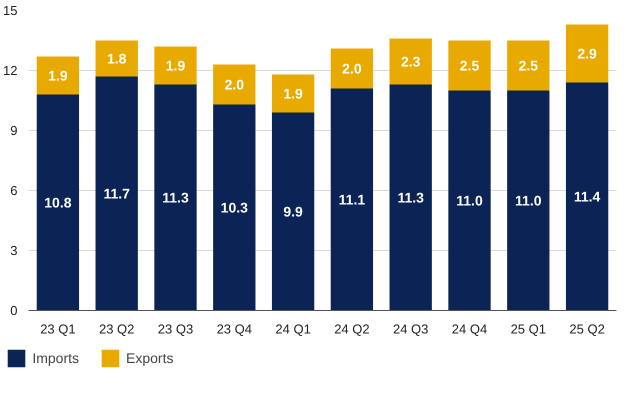  What do you see at coordinates (234, 329) in the screenshot?
I see `x-tick-label: 23 Q4` at bounding box center [234, 329].